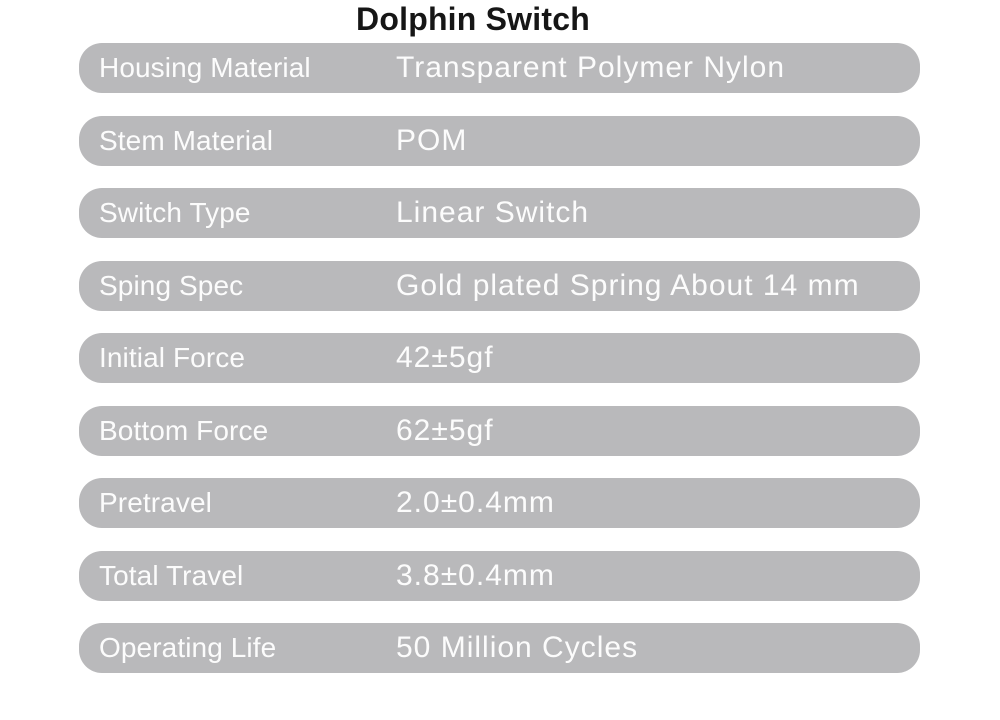 The width and height of the screenshot is (1000, 720). I want to click on spec-row-initial-force: Initial Force 42±5gf, so click(499, 358).